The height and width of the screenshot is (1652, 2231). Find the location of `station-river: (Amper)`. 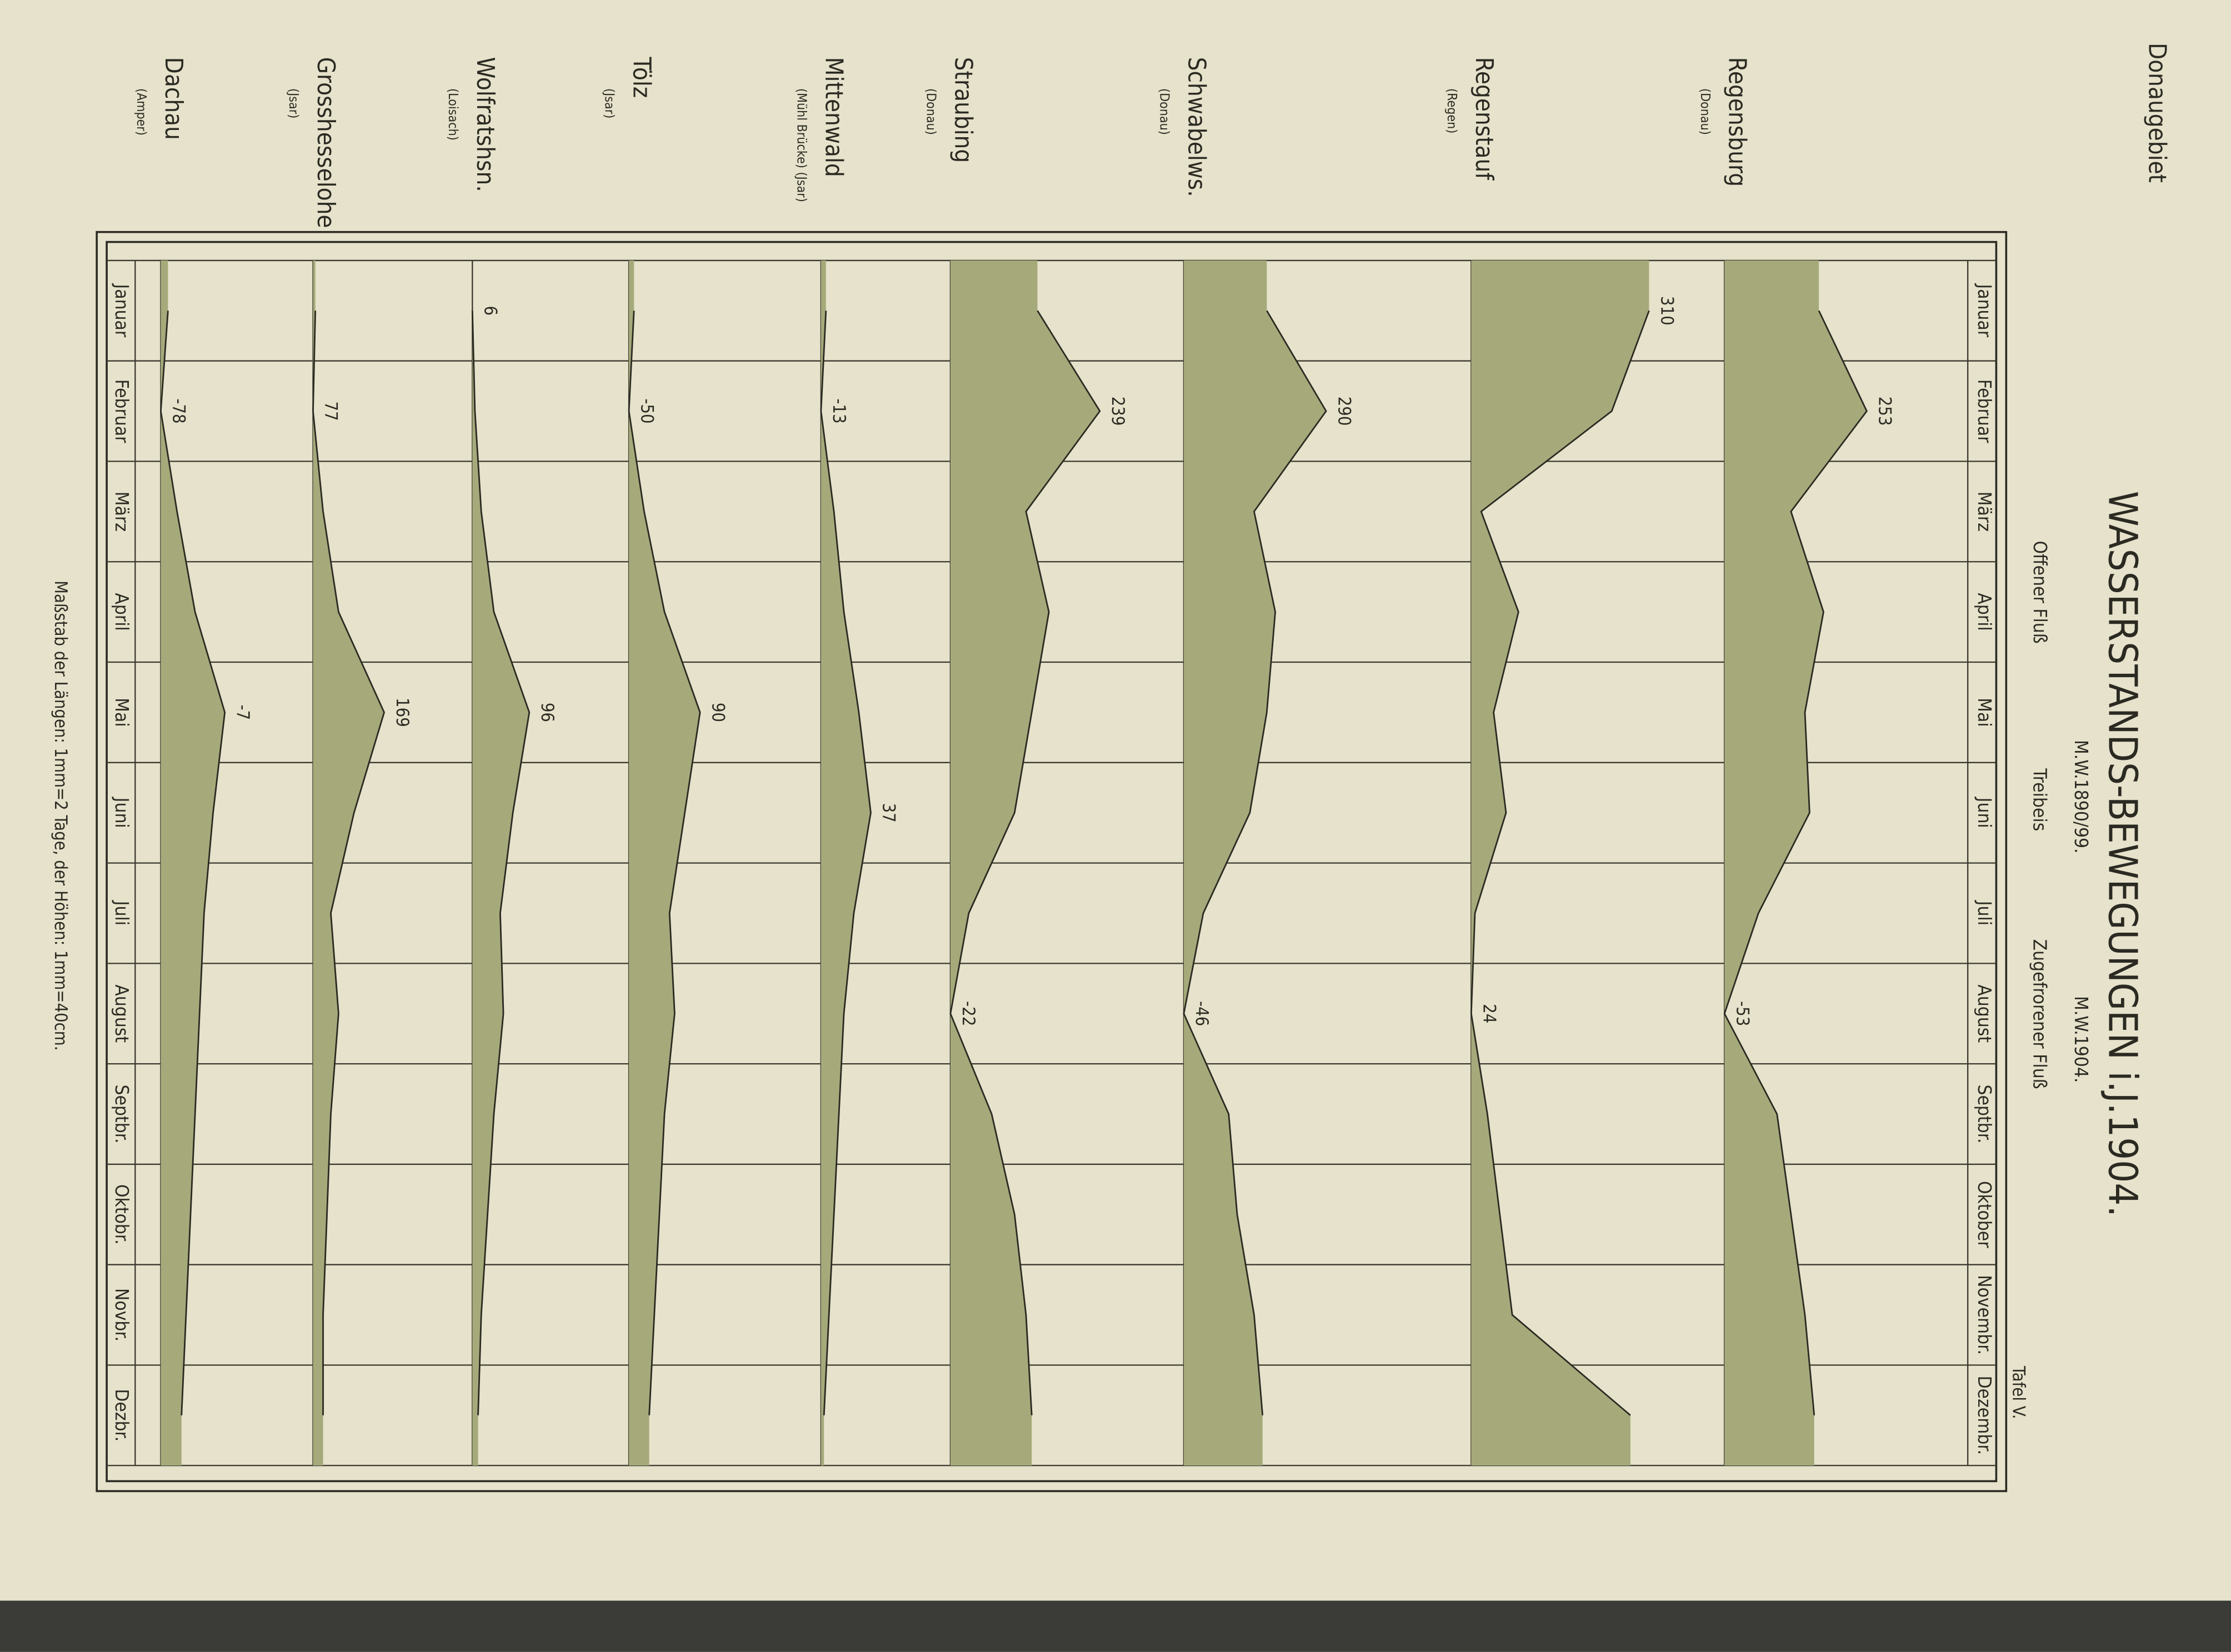

station-river: (Amper) is located at coordinates (141, 112).